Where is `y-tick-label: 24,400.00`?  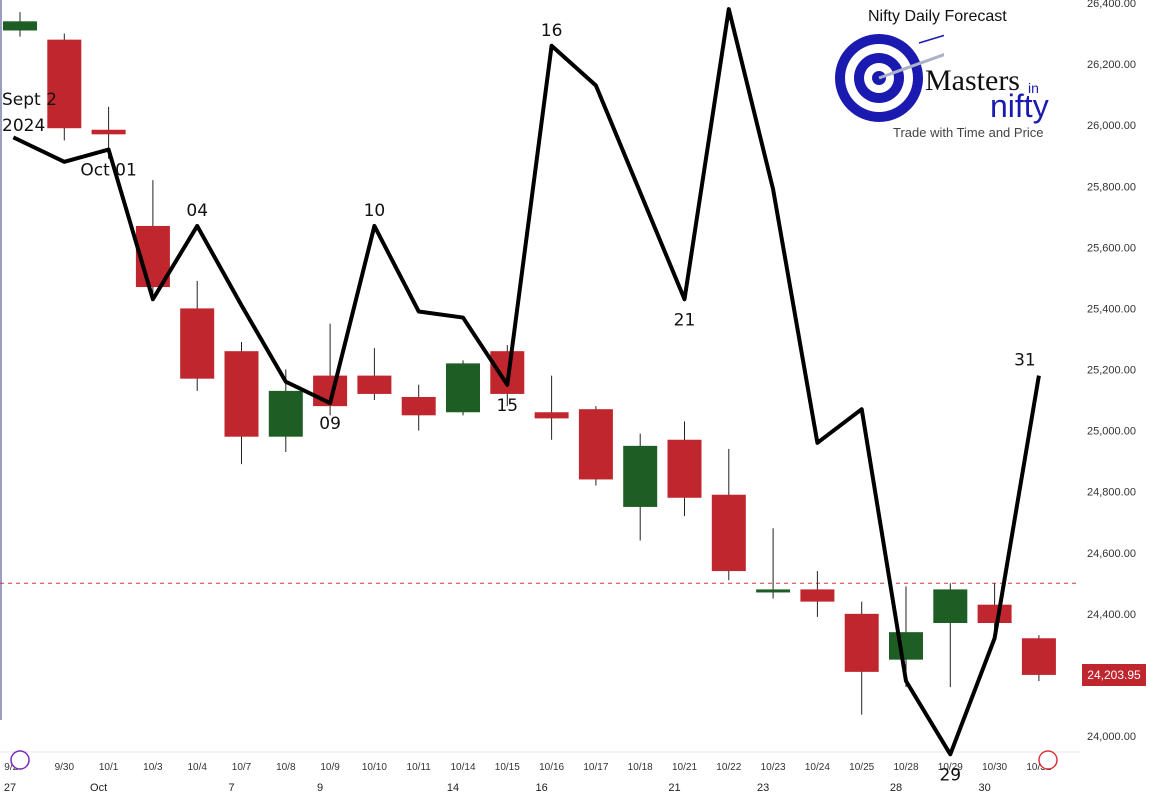 y-tick-label: 24,400.00 is located at coordinates (1111, 615).